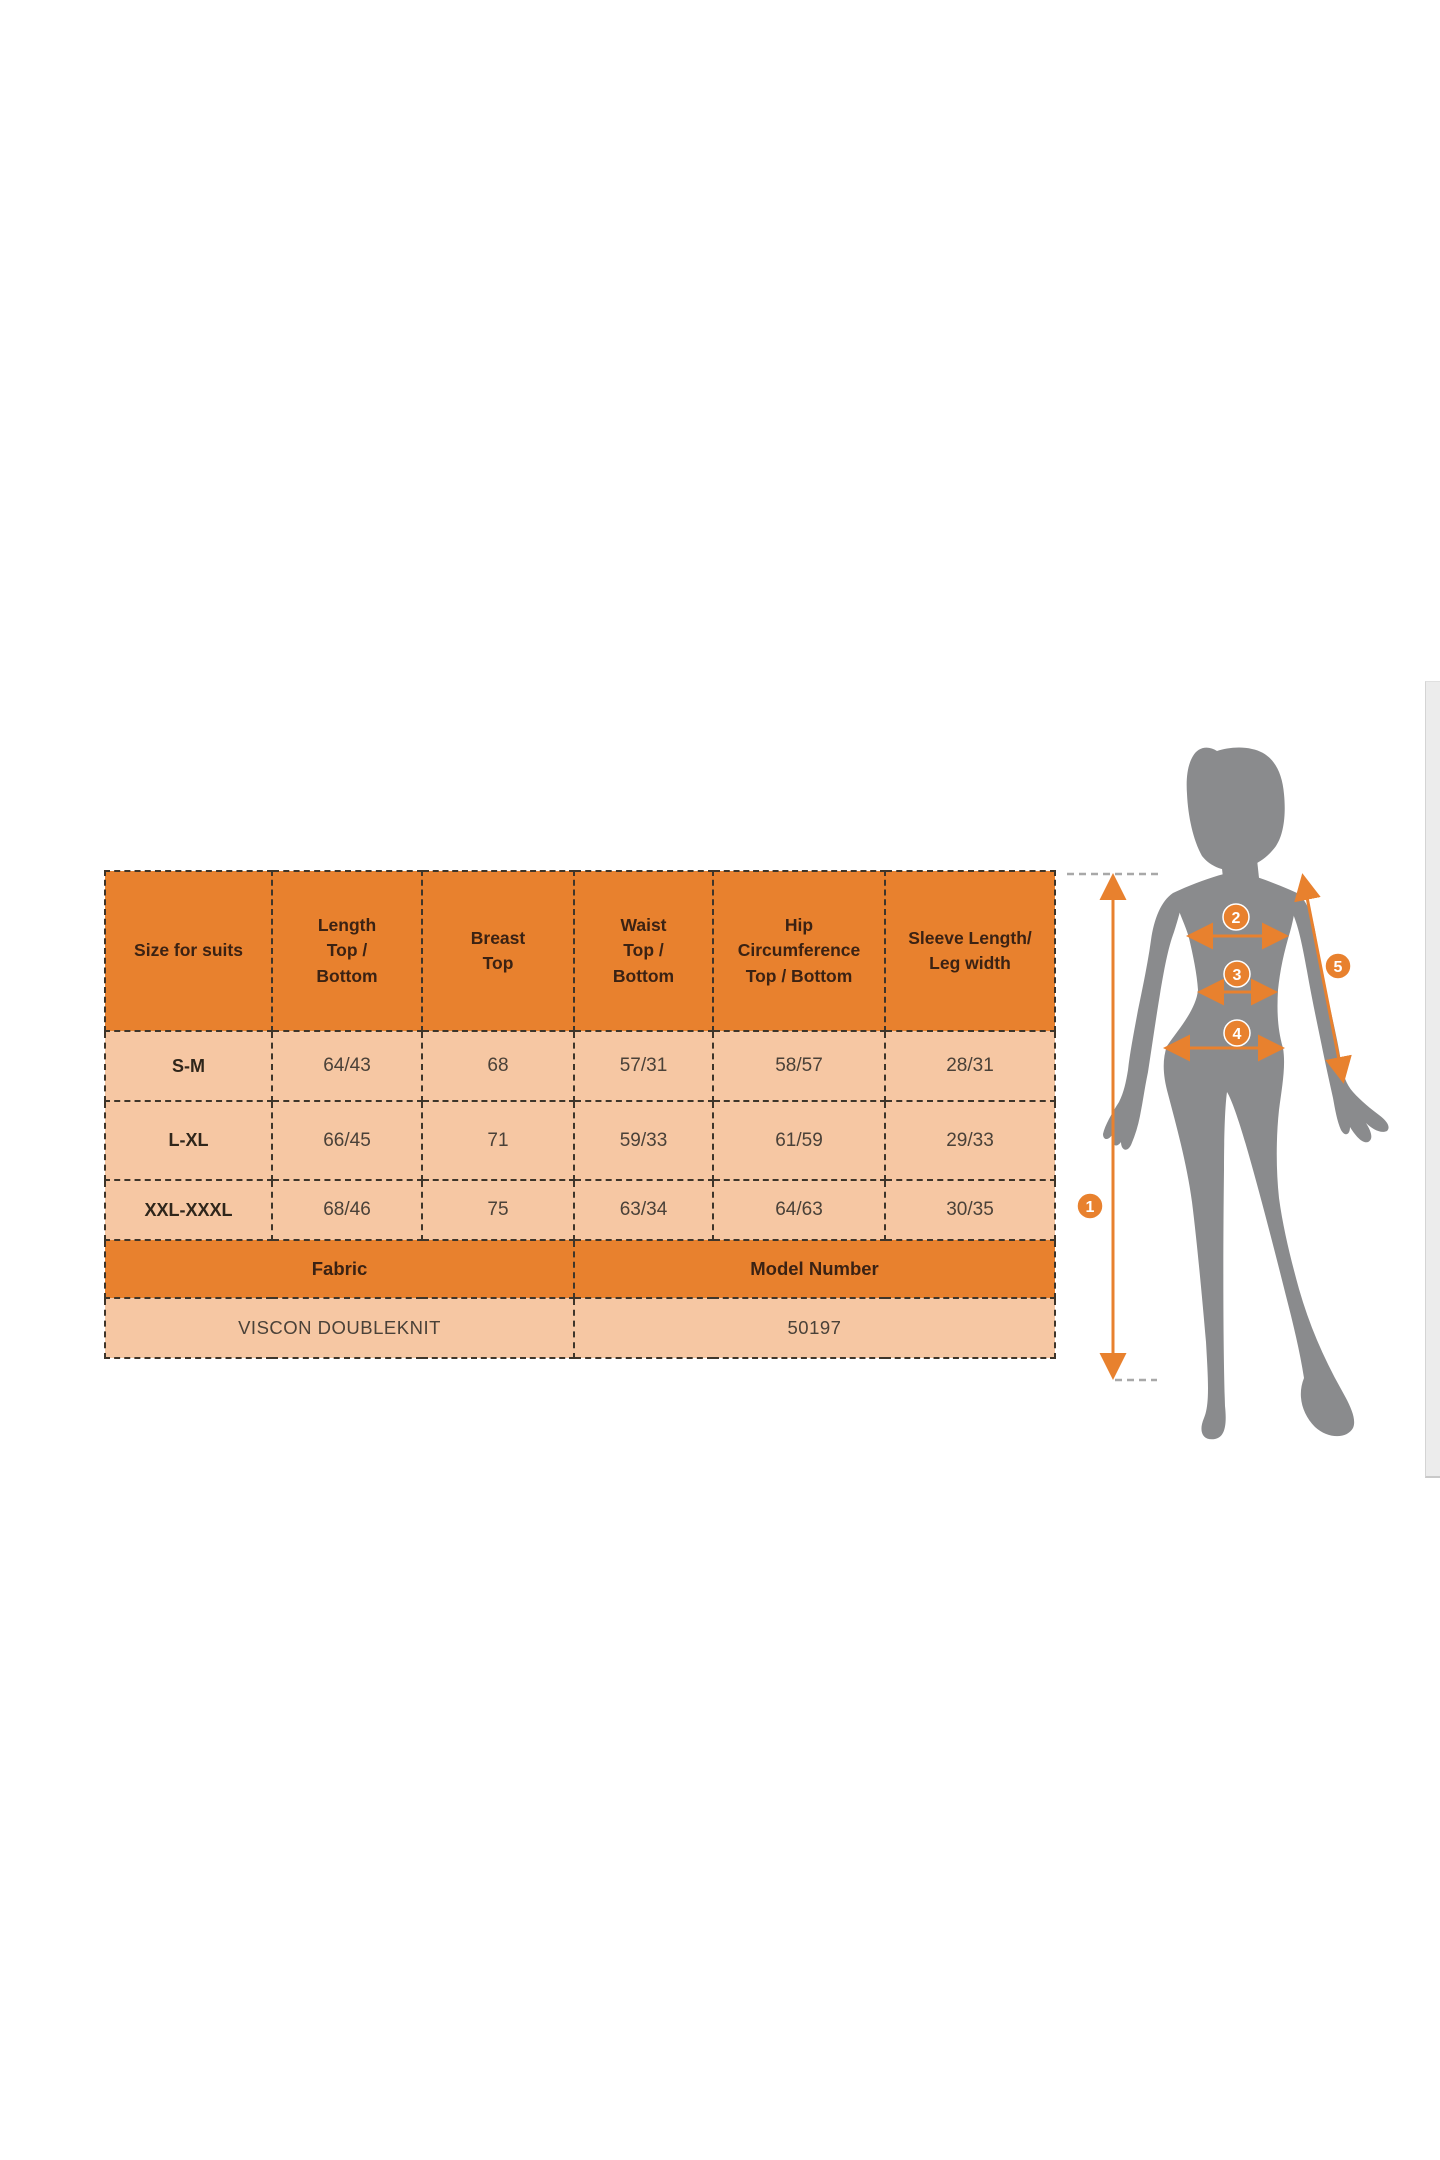  I want to click on length-value: 64/43, so click(347, 1066).